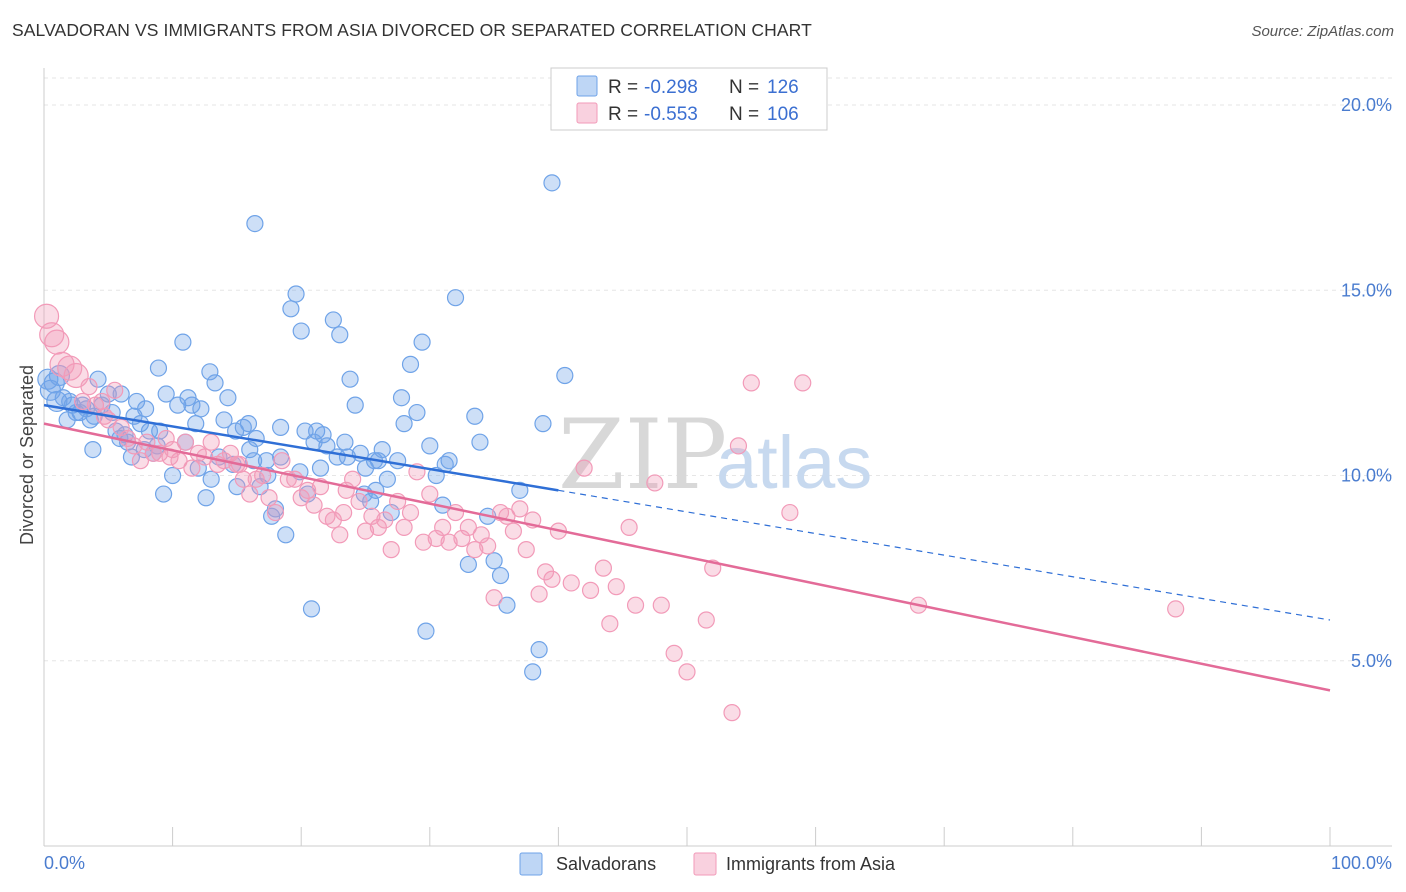 Image resolution: width=1406 pixels, height=892 pixels. Describe the element at coordinates (1366, 383) in the screenshot. I see `y-tick-labels: 5.0% 10.0% 15.0% 20.0%` at that location.